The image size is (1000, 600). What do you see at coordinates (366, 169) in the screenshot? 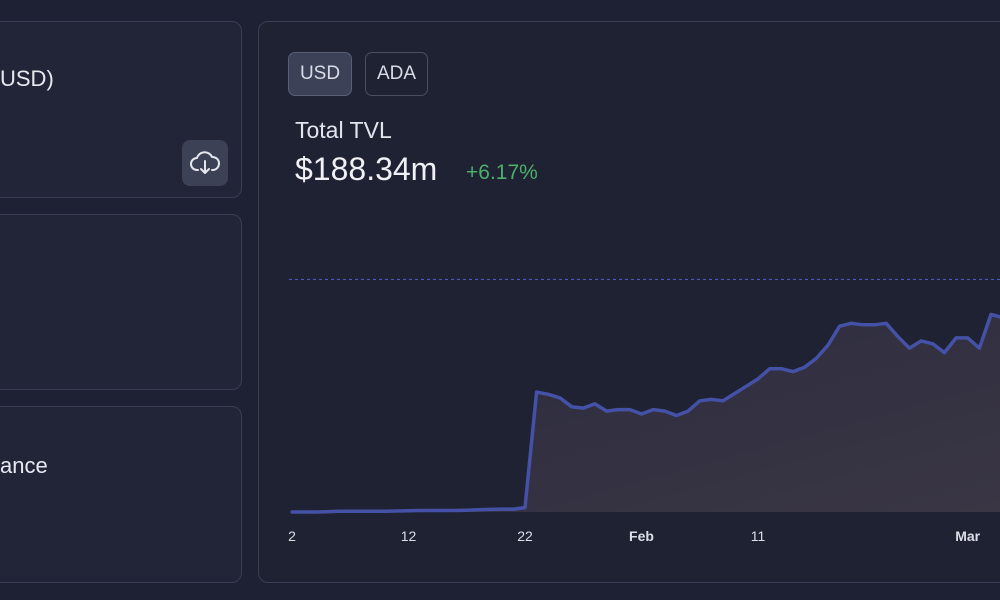
I see `metric-value: $188.34m` at bounding box center [366, 169].